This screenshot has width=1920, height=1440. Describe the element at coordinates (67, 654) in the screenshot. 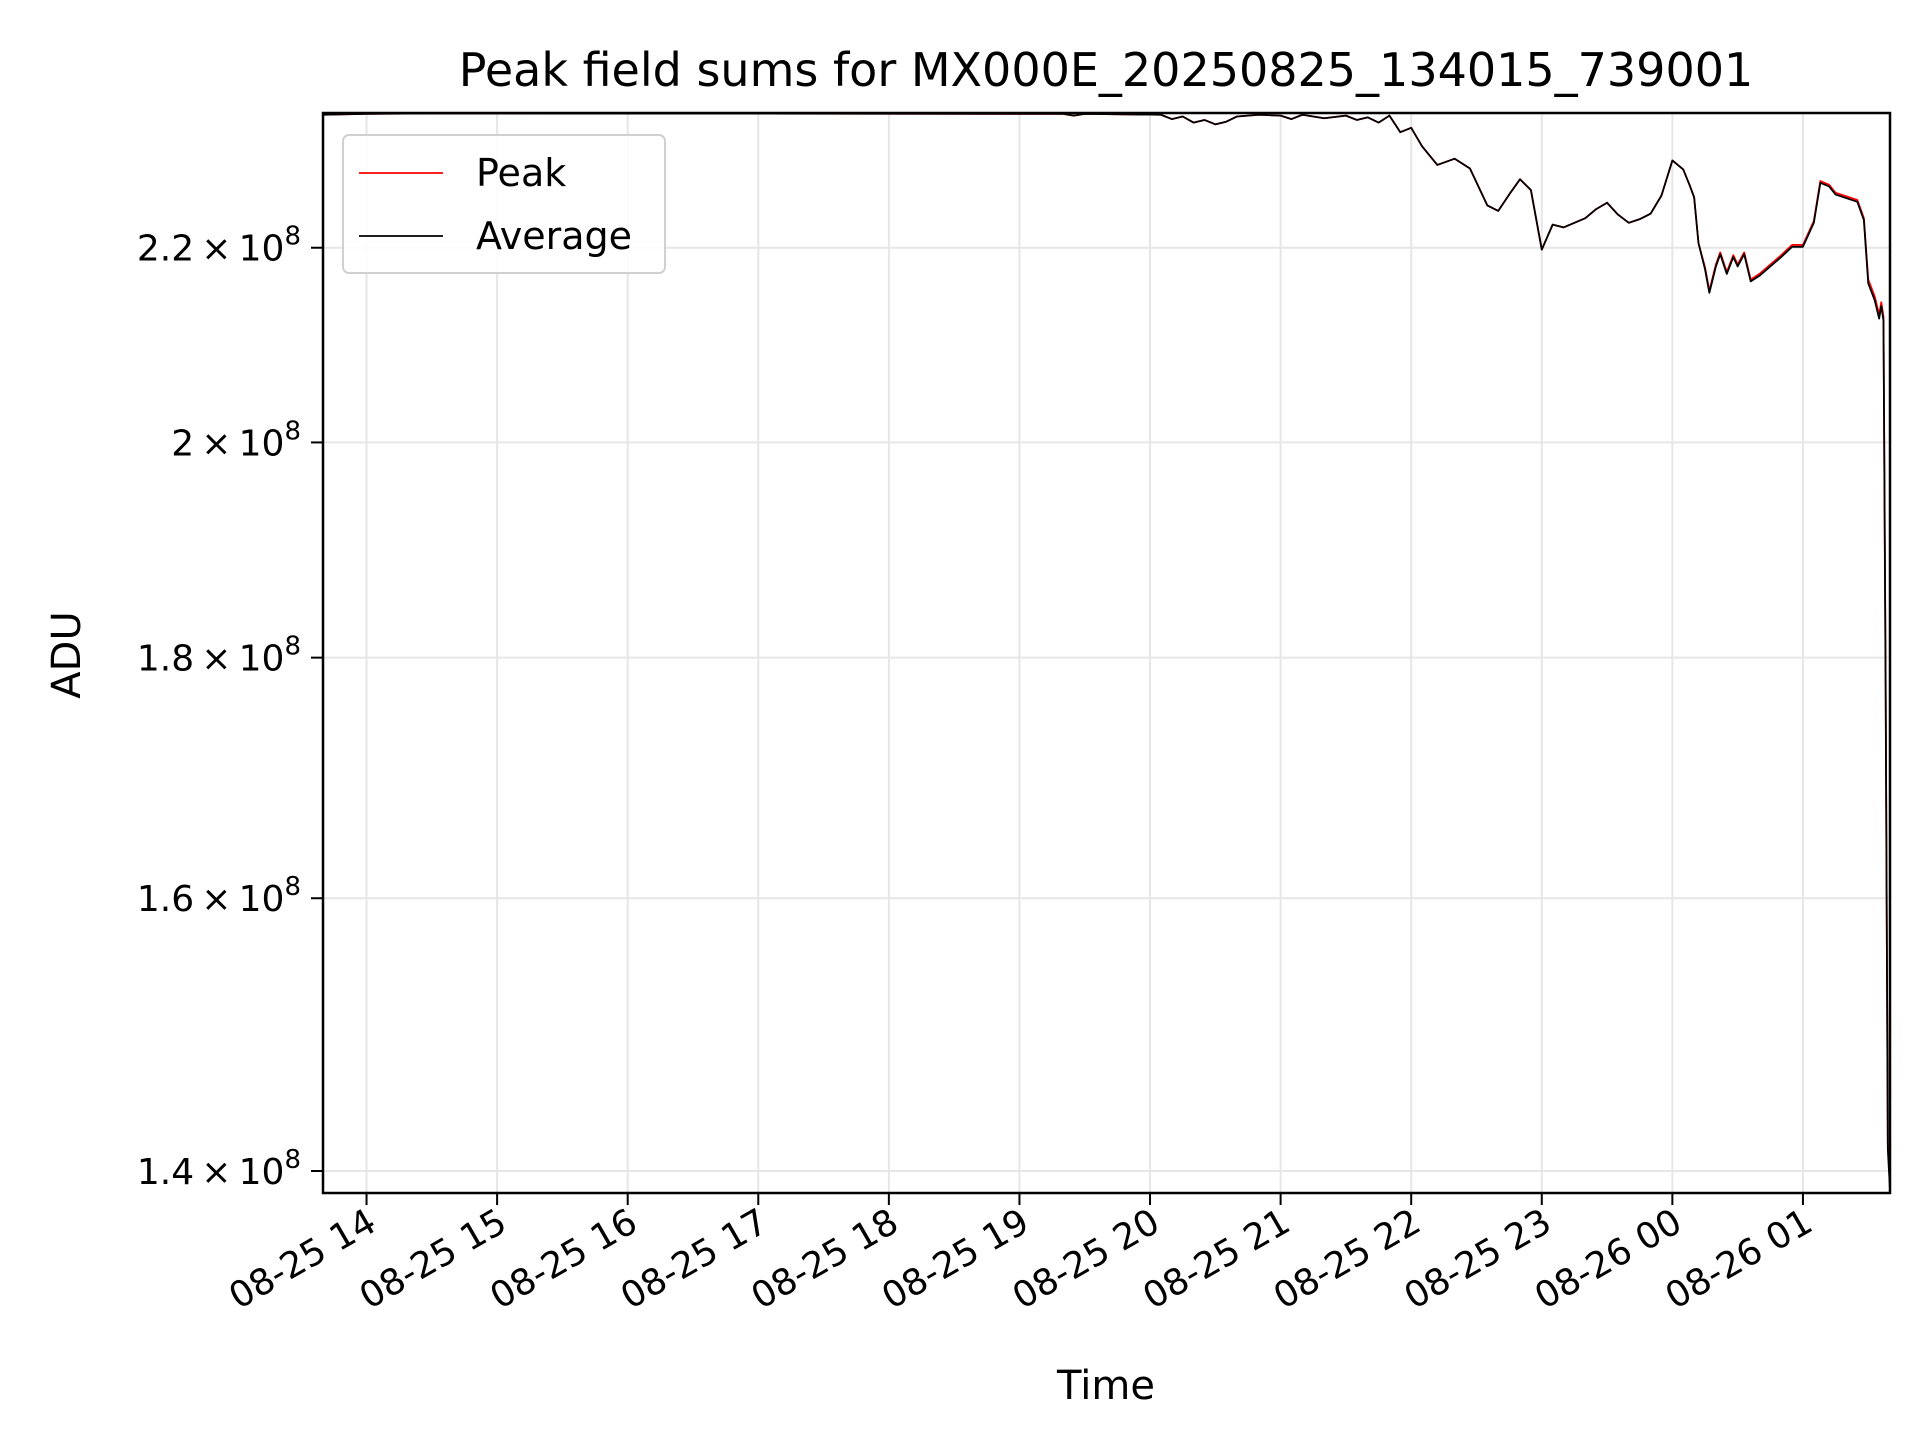

I see `y-axis-label: ADU` at that location.